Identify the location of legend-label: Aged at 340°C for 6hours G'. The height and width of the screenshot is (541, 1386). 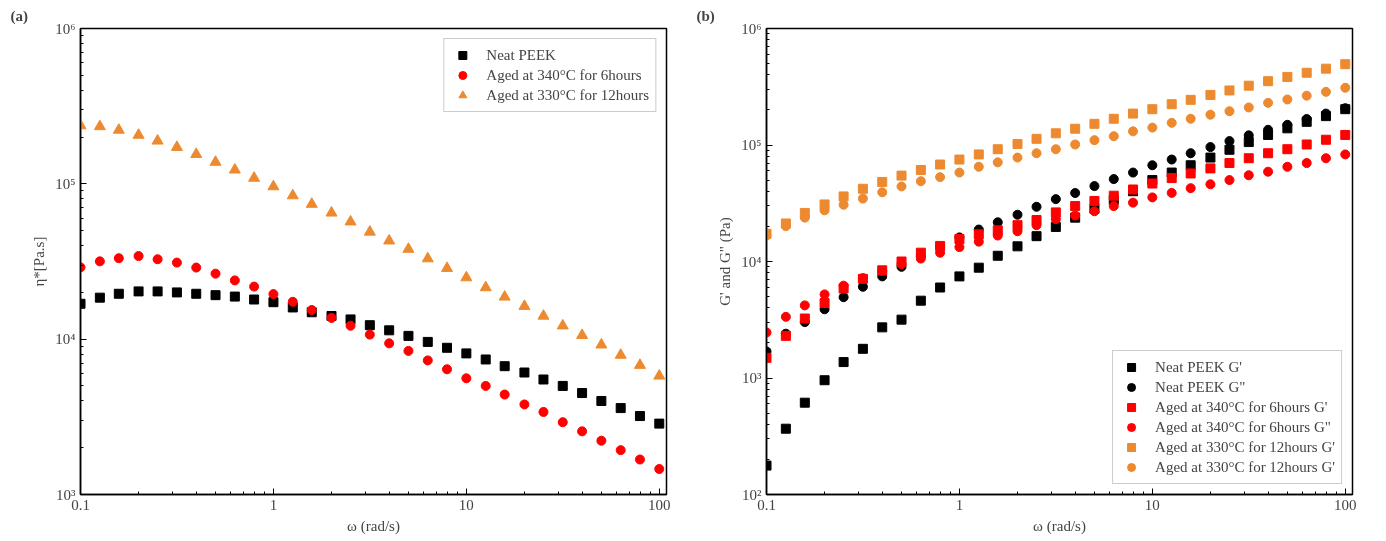
(1241, 407).